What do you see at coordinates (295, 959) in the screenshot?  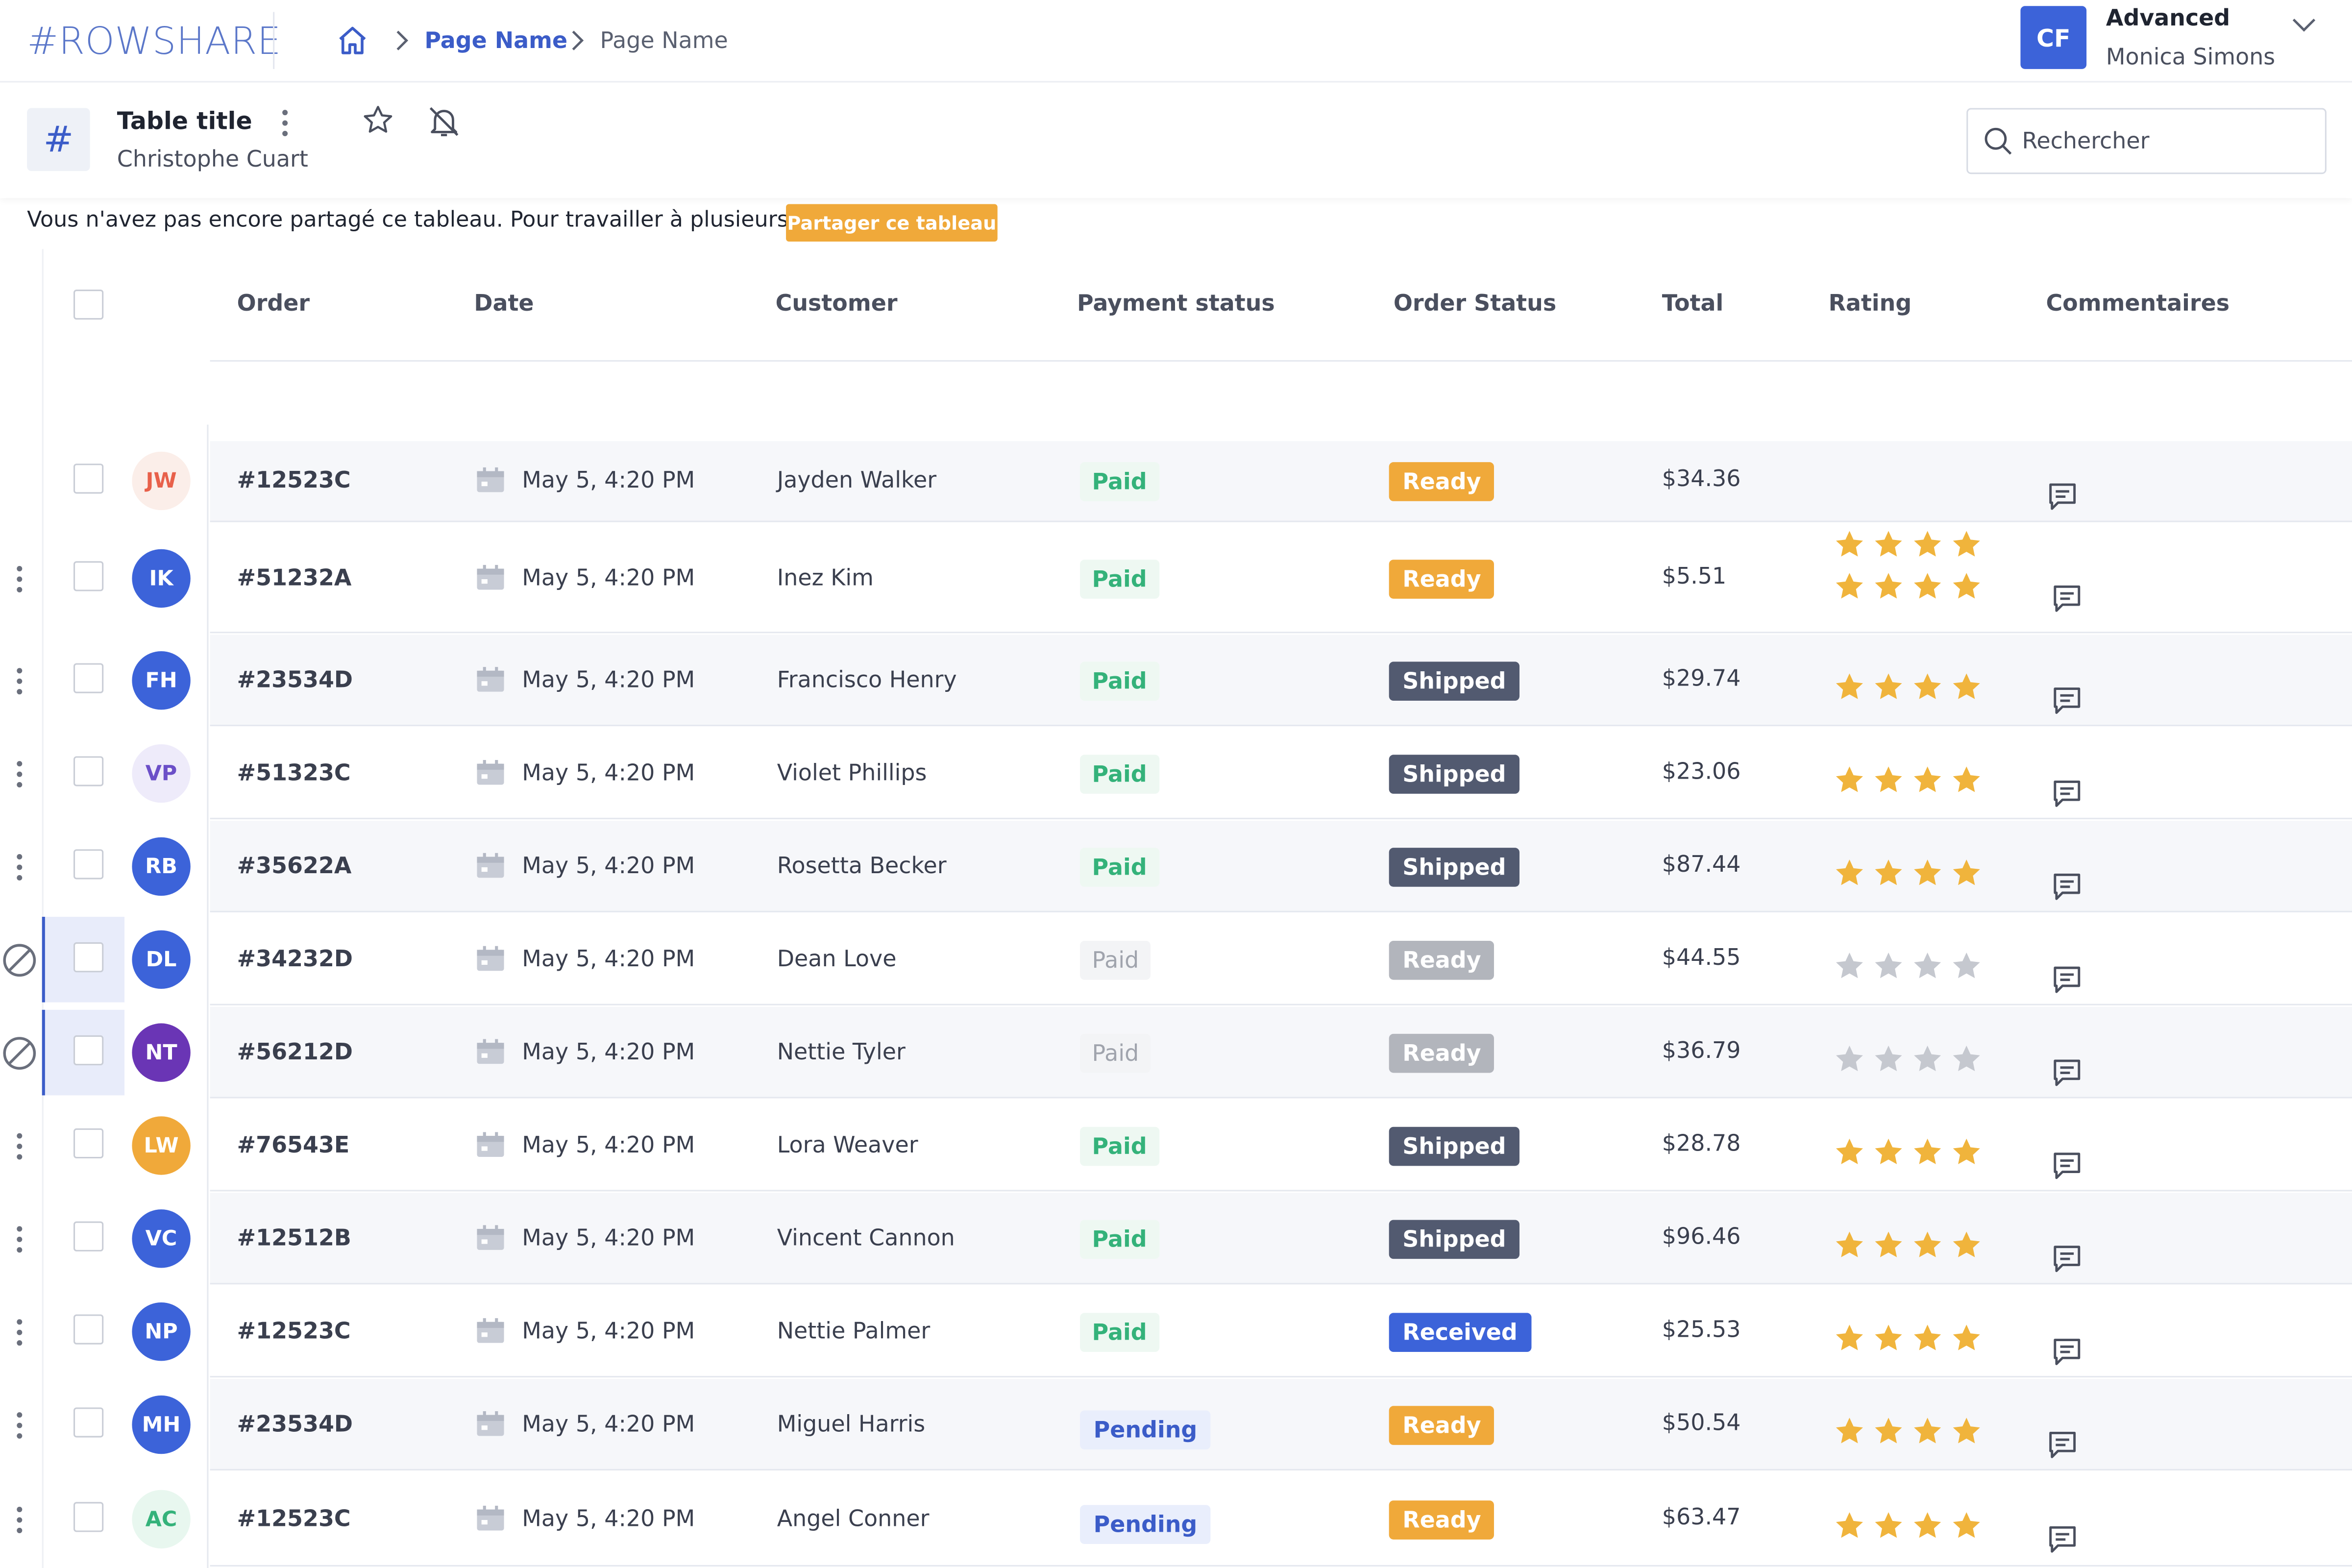 I see `order-id: #34232D` at bounding box center [295, 959].